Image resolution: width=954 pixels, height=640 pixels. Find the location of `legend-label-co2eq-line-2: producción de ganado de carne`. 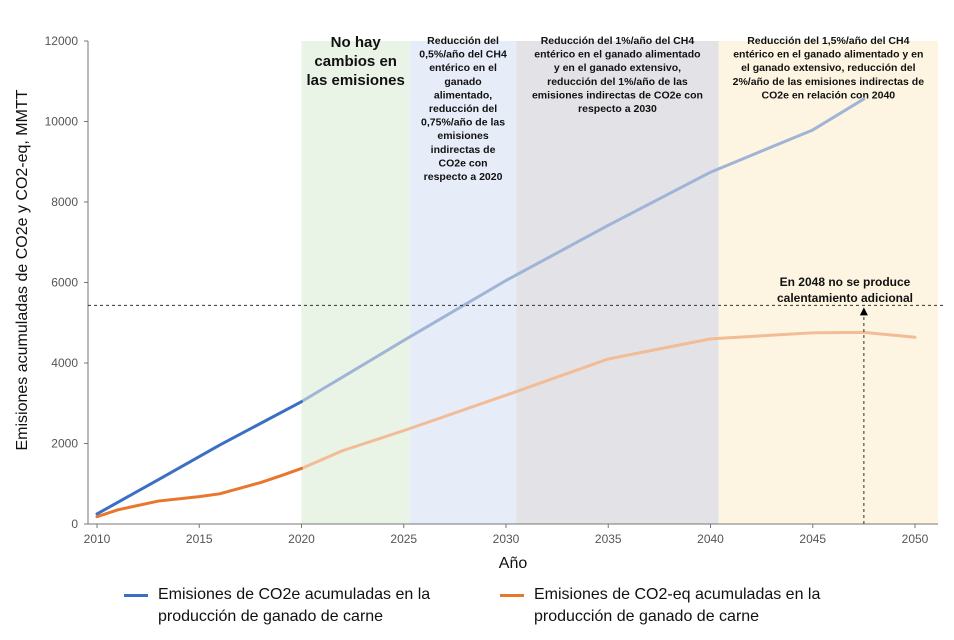

legend-label-co2eq-line-2: producción de ganado de carne is located at coordinates (647, 616).